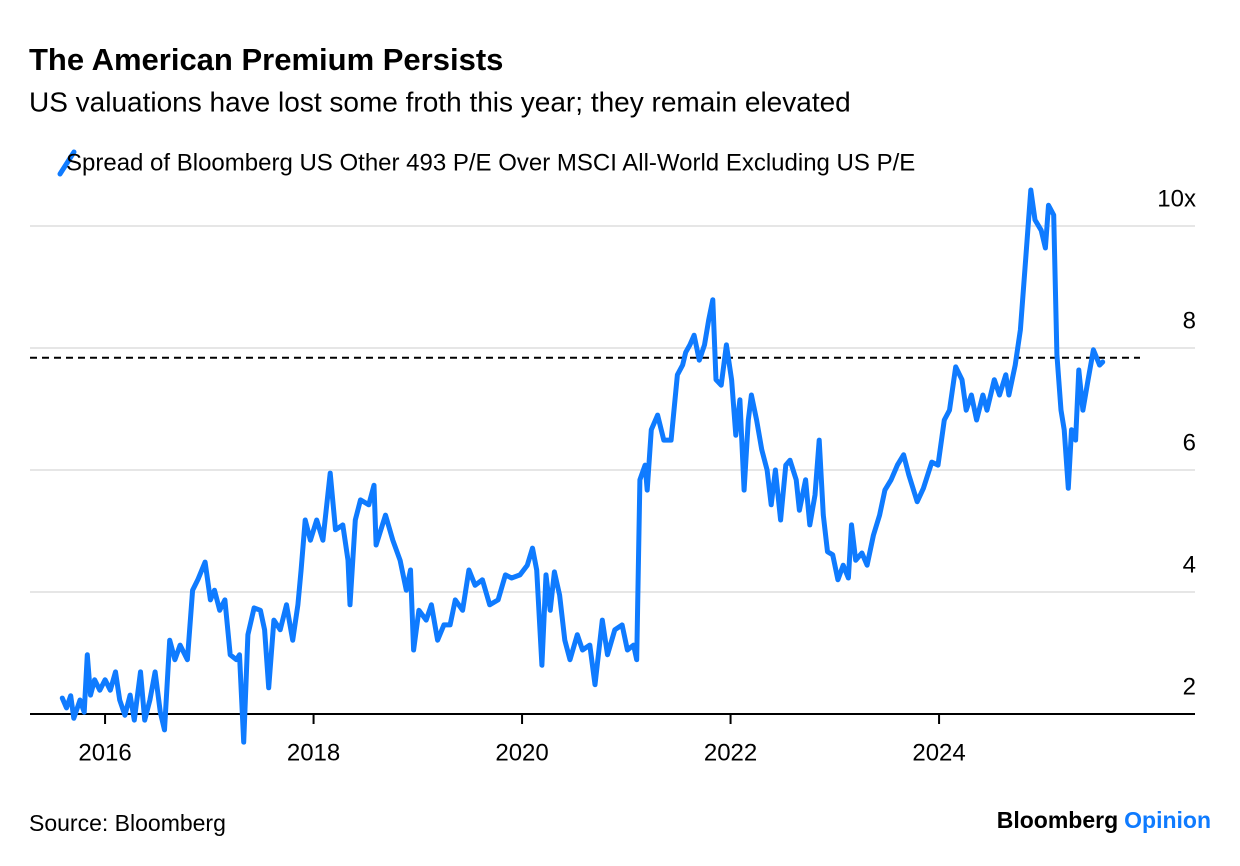  Describe the element at coordinates (730, 752) in the screenshot. I see `x-tick-label: 2022` at that location.